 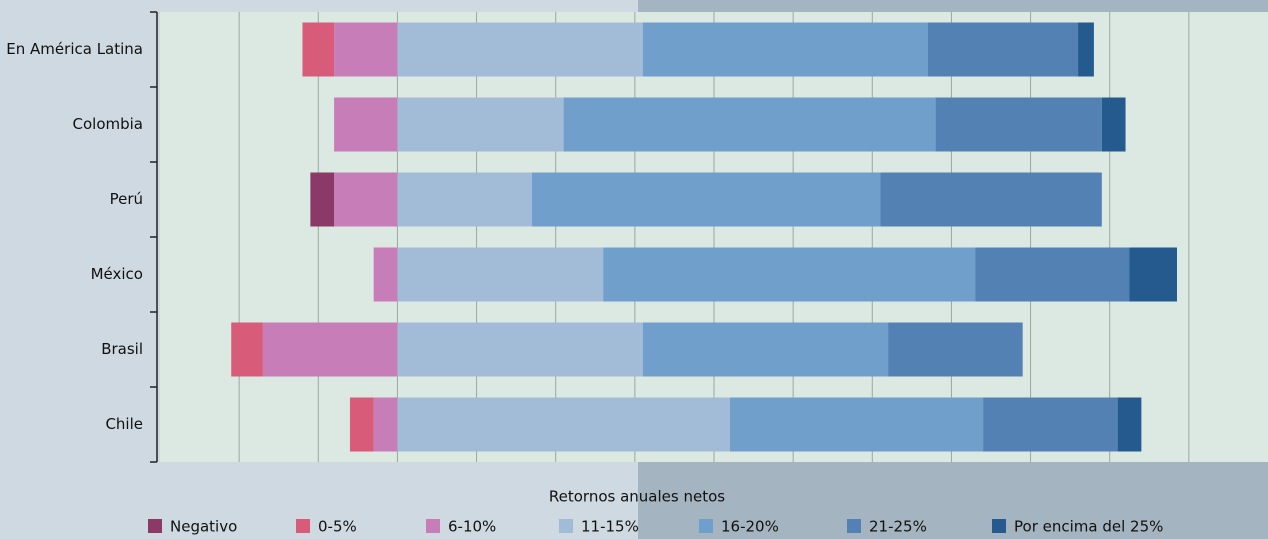 What do you see at coordinates (898, 527) in the screenshot?
I see `legend-label: 21-25%` at bounding box center [898, 527].